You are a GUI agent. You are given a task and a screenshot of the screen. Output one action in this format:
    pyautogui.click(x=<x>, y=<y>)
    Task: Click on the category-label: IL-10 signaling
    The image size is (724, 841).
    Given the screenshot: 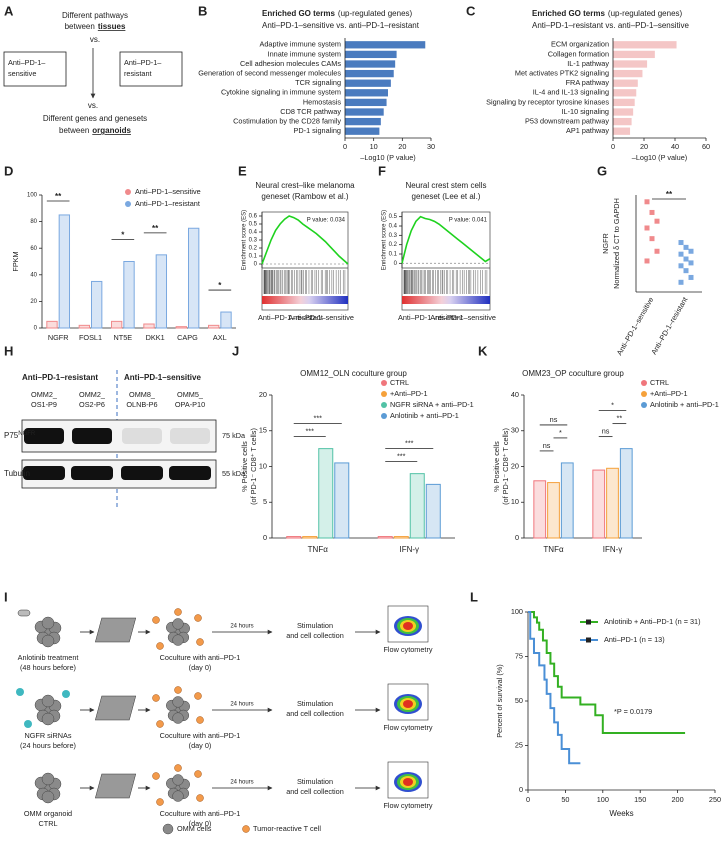 What is the action you would take?
    pyautogui.click(x=585, y=111)
    